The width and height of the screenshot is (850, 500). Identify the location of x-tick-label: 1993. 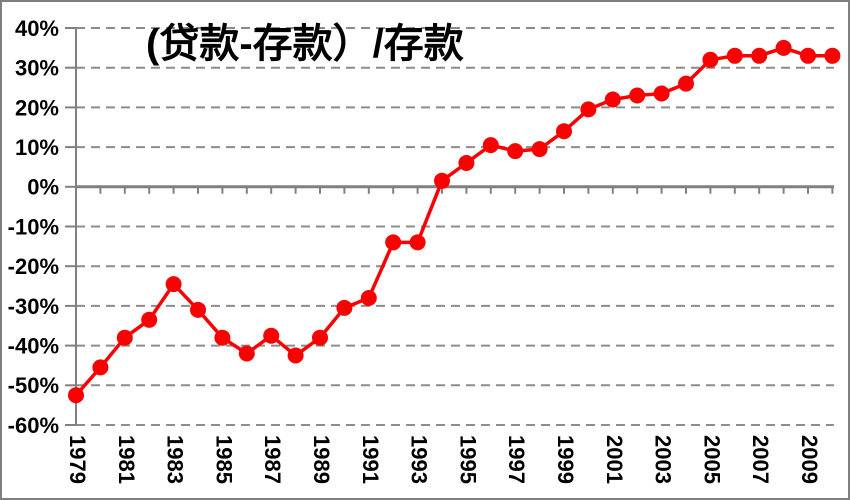
(419, 459).